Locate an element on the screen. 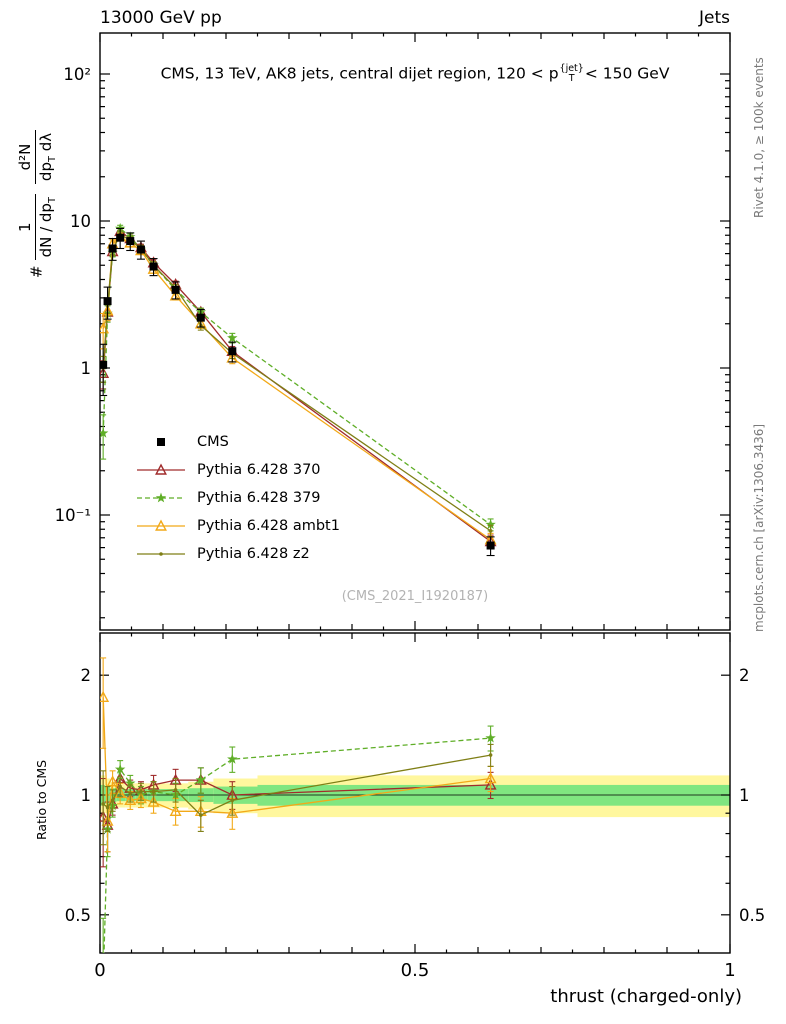  plot-title-sub: T is located at coordinates (571, 78).